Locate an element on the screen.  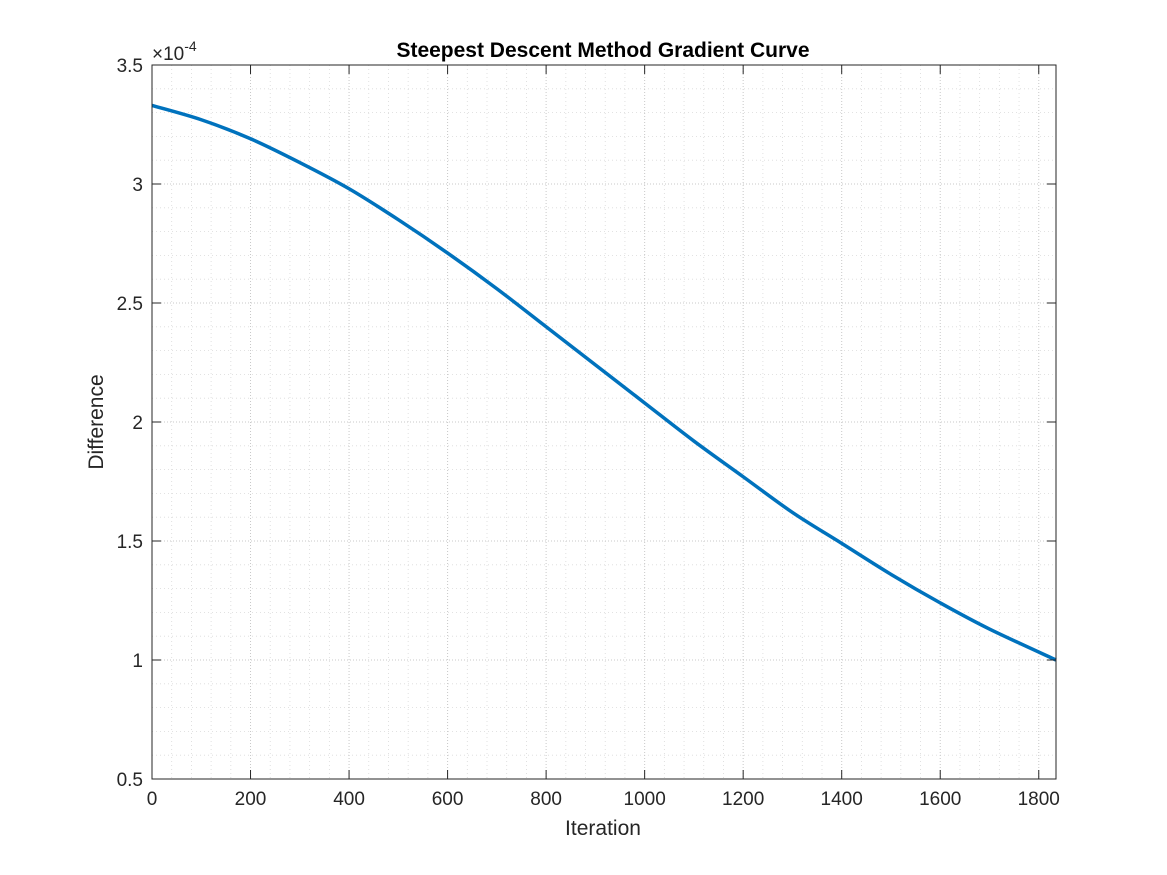
y-exponent-base: ×10 is located at coordinates (168, 54).